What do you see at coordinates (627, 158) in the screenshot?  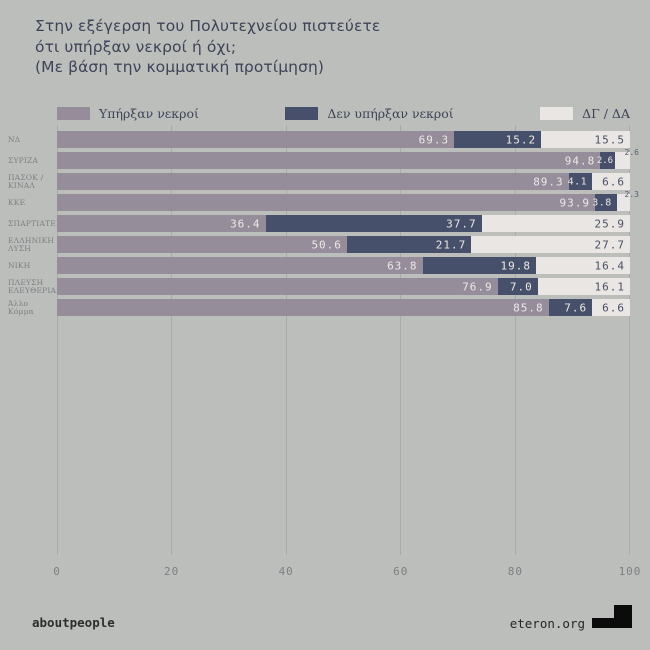 I see `bar-segment-dk-da: 2.6` at bounding box center [627, 158].